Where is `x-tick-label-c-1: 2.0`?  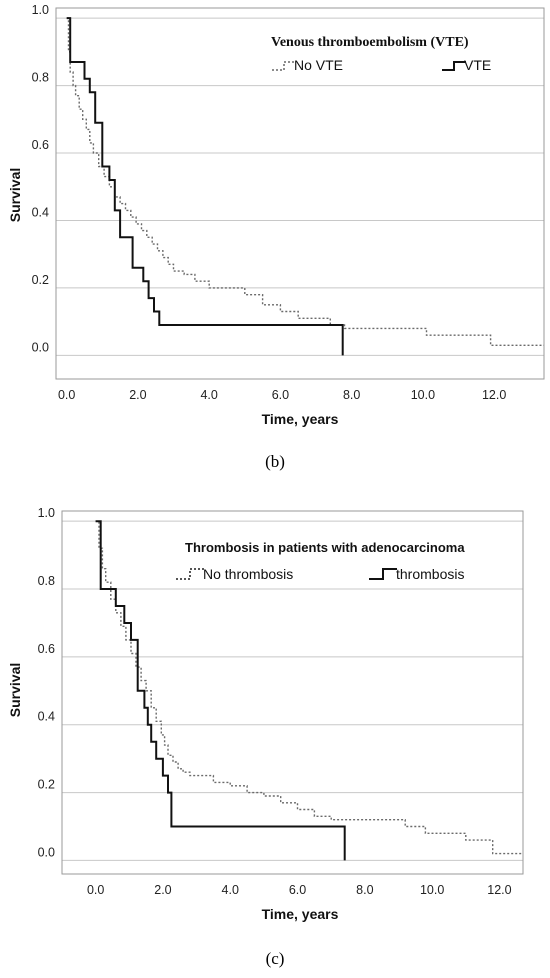
x-tick-label-c-1: 2.0 is located at coordinates (162, 890).